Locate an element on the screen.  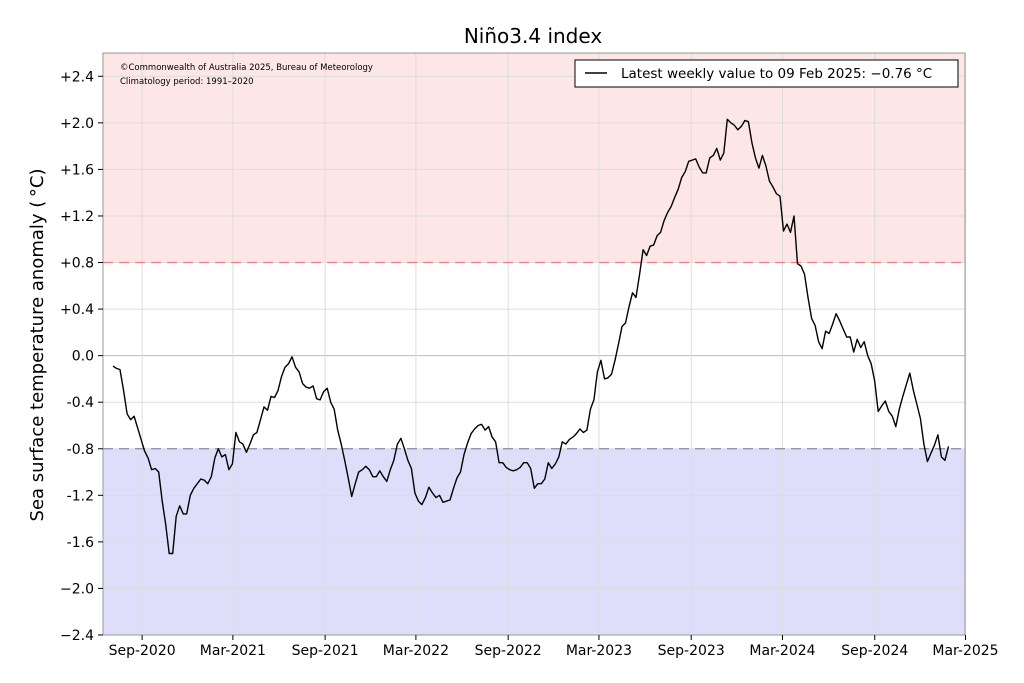
x-tick-label-3: Mar-2022 is located at coordinates (416, 651).